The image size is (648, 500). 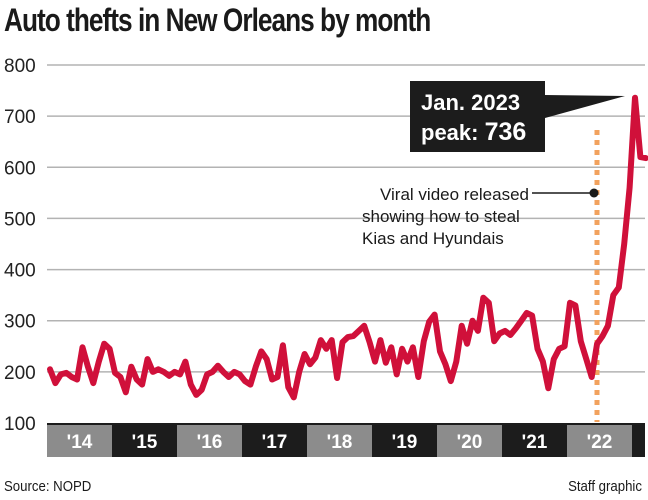 What do you see at coordinates (20, 219) in the screenshot?
I see `y-tick-label: 500` at bounding box center [20, 219].